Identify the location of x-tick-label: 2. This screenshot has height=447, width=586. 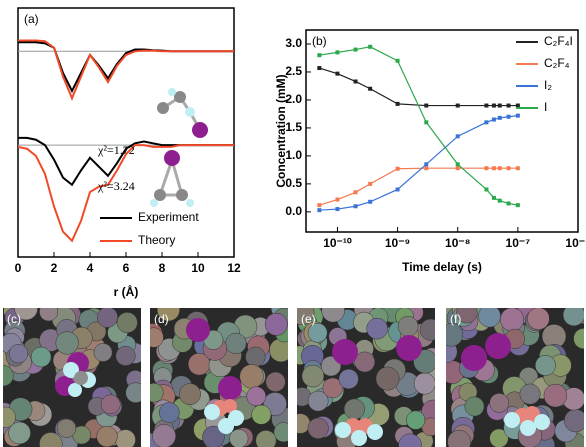
(54, 268).